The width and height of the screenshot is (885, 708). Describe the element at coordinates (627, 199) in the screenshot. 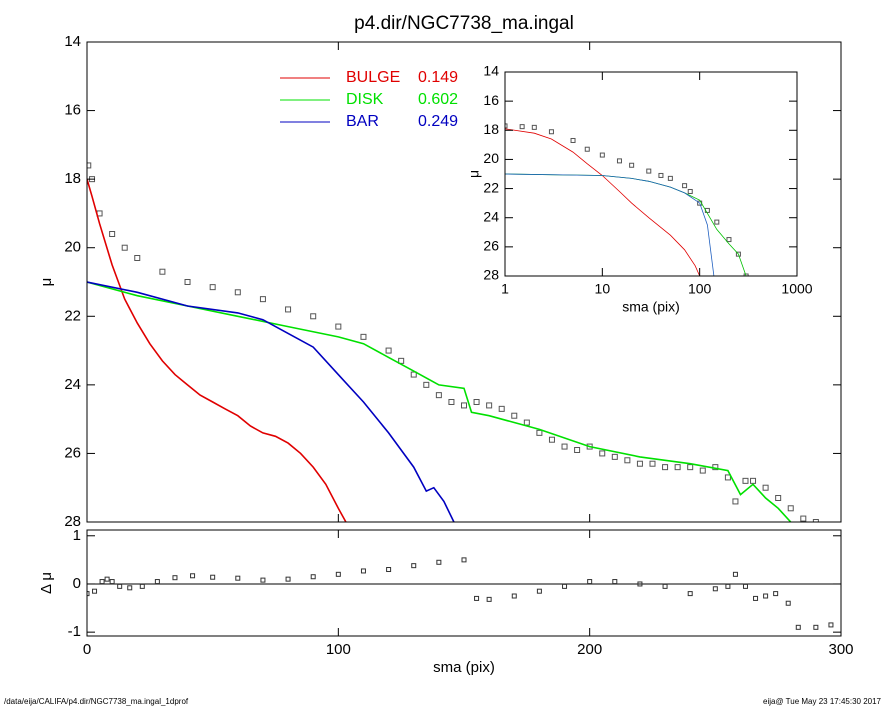

I see `plot-area` at that location.